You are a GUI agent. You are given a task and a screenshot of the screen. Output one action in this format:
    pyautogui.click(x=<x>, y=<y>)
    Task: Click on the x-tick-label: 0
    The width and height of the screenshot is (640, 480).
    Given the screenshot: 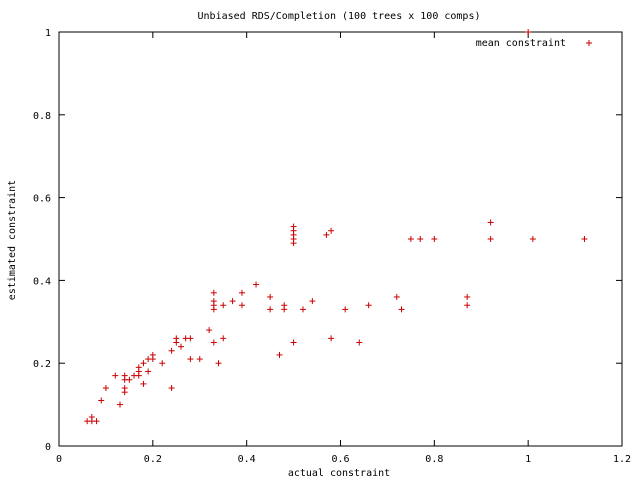 What is the action you would take?
    pyautogui.click(x=59, y=459)
    